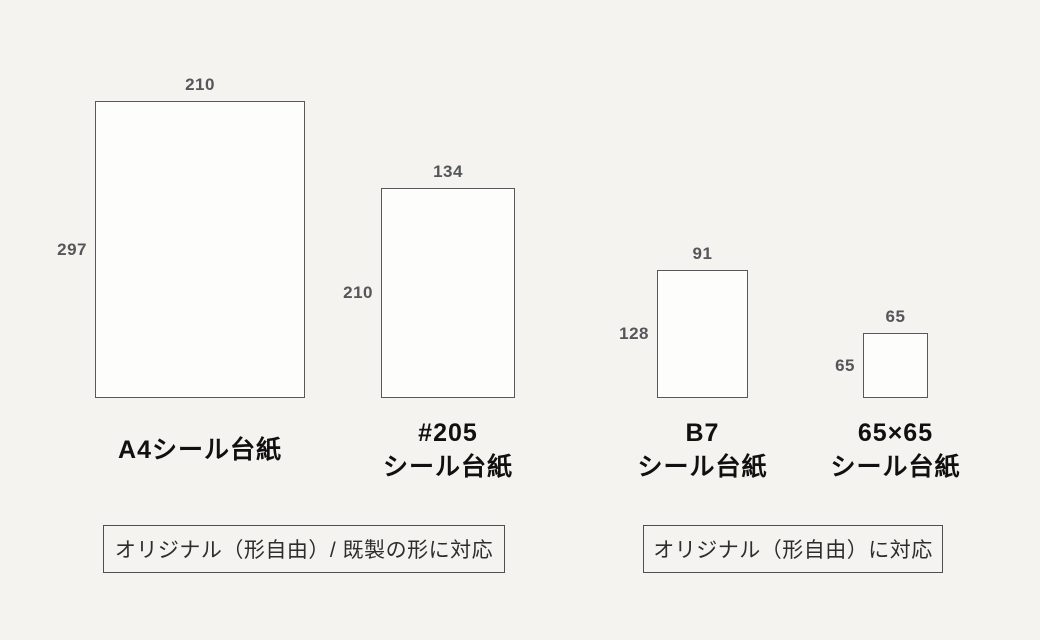 Image resolution: width=1040 pixels, height=640 pixels. Describe the element at coordinates (448, 450) in the screenshot. I see `board-name-205: #205 シール台紙` at that location.